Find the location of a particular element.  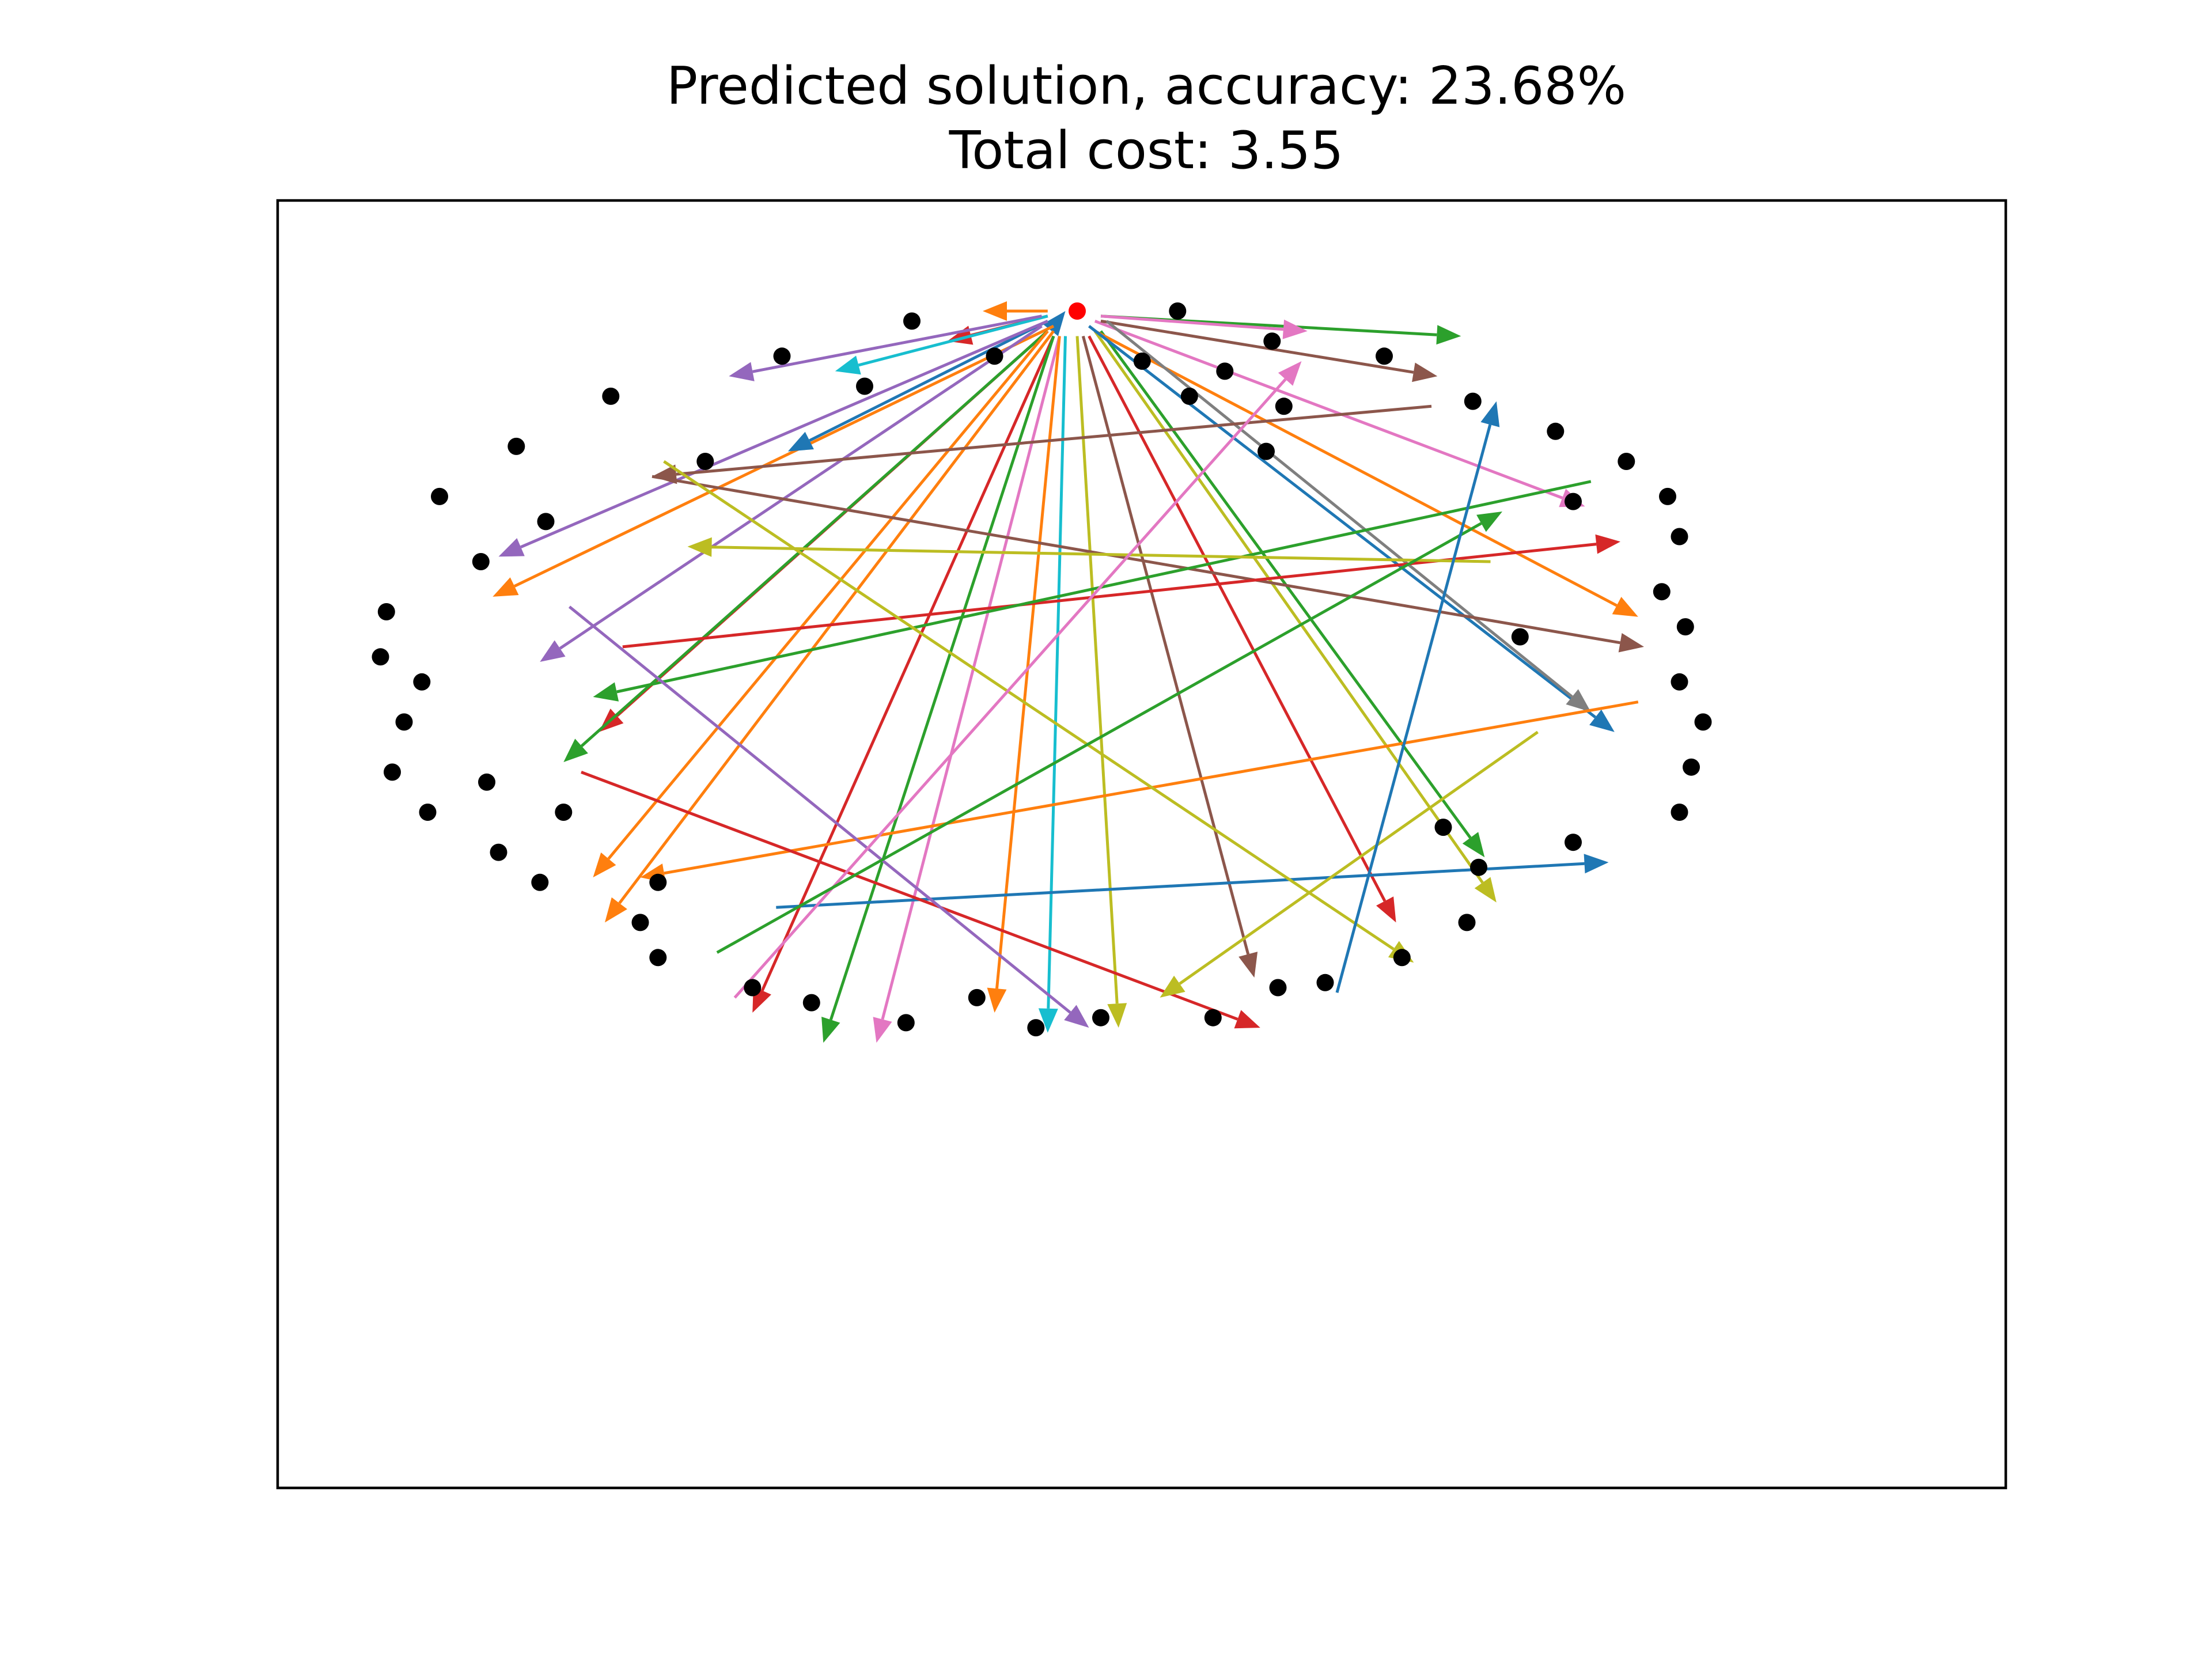

chart-title-line-2: Total cost: 3.55 is located at coordinates (1146, 150).